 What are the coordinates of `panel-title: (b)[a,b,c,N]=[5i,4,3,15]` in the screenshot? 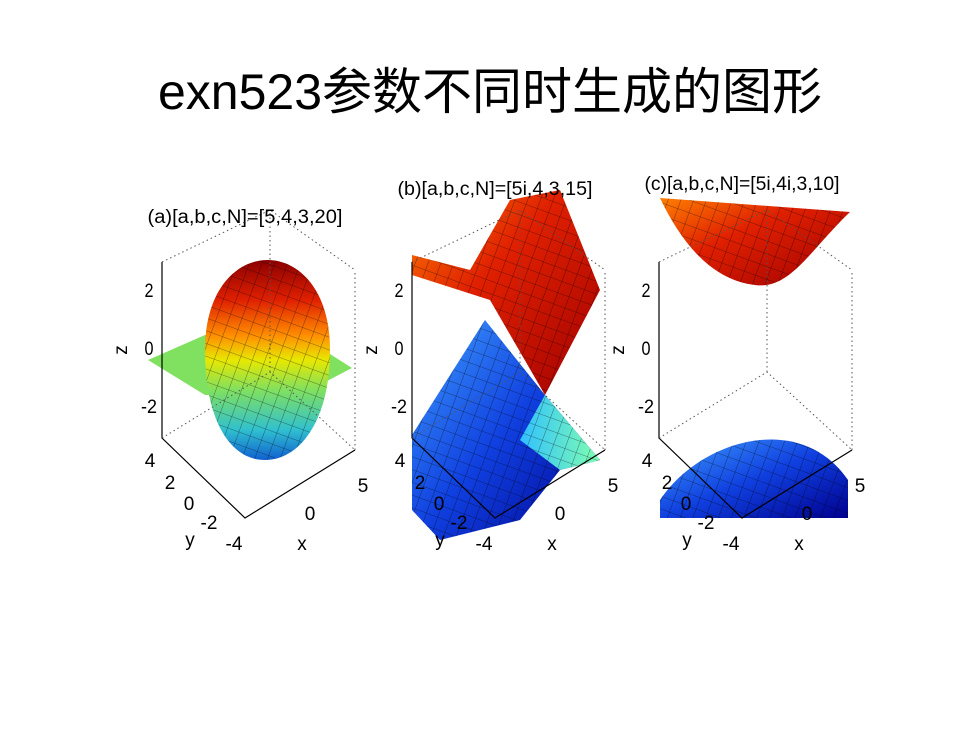 It's located at (495, 189).